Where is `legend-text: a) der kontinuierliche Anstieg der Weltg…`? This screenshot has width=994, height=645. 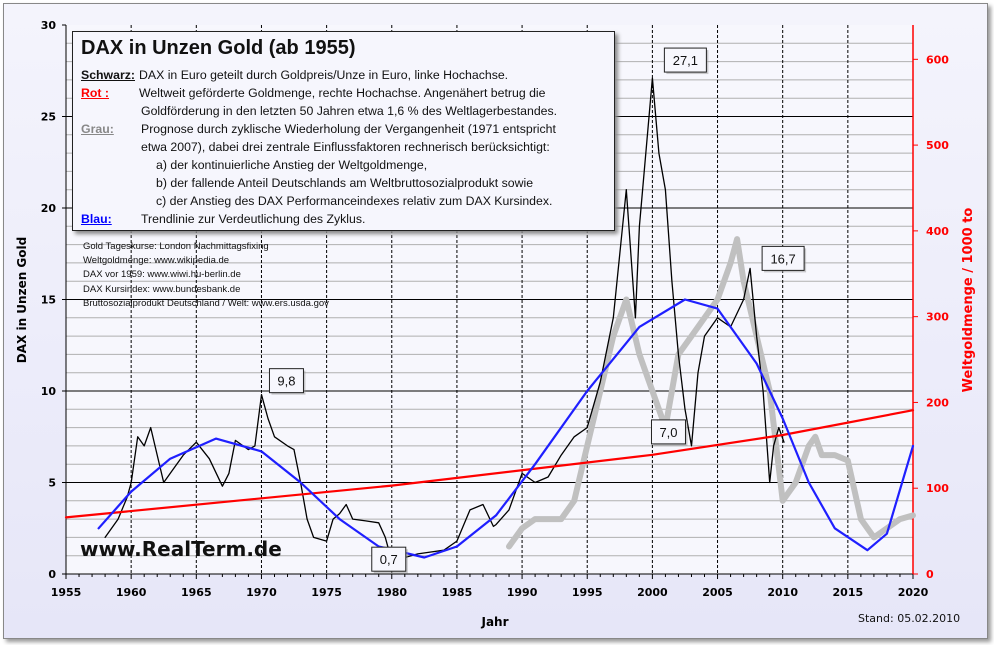 legend-text: a) der kontinuierliche Anstieg der Weltg… is located at coordinates (292, 165).